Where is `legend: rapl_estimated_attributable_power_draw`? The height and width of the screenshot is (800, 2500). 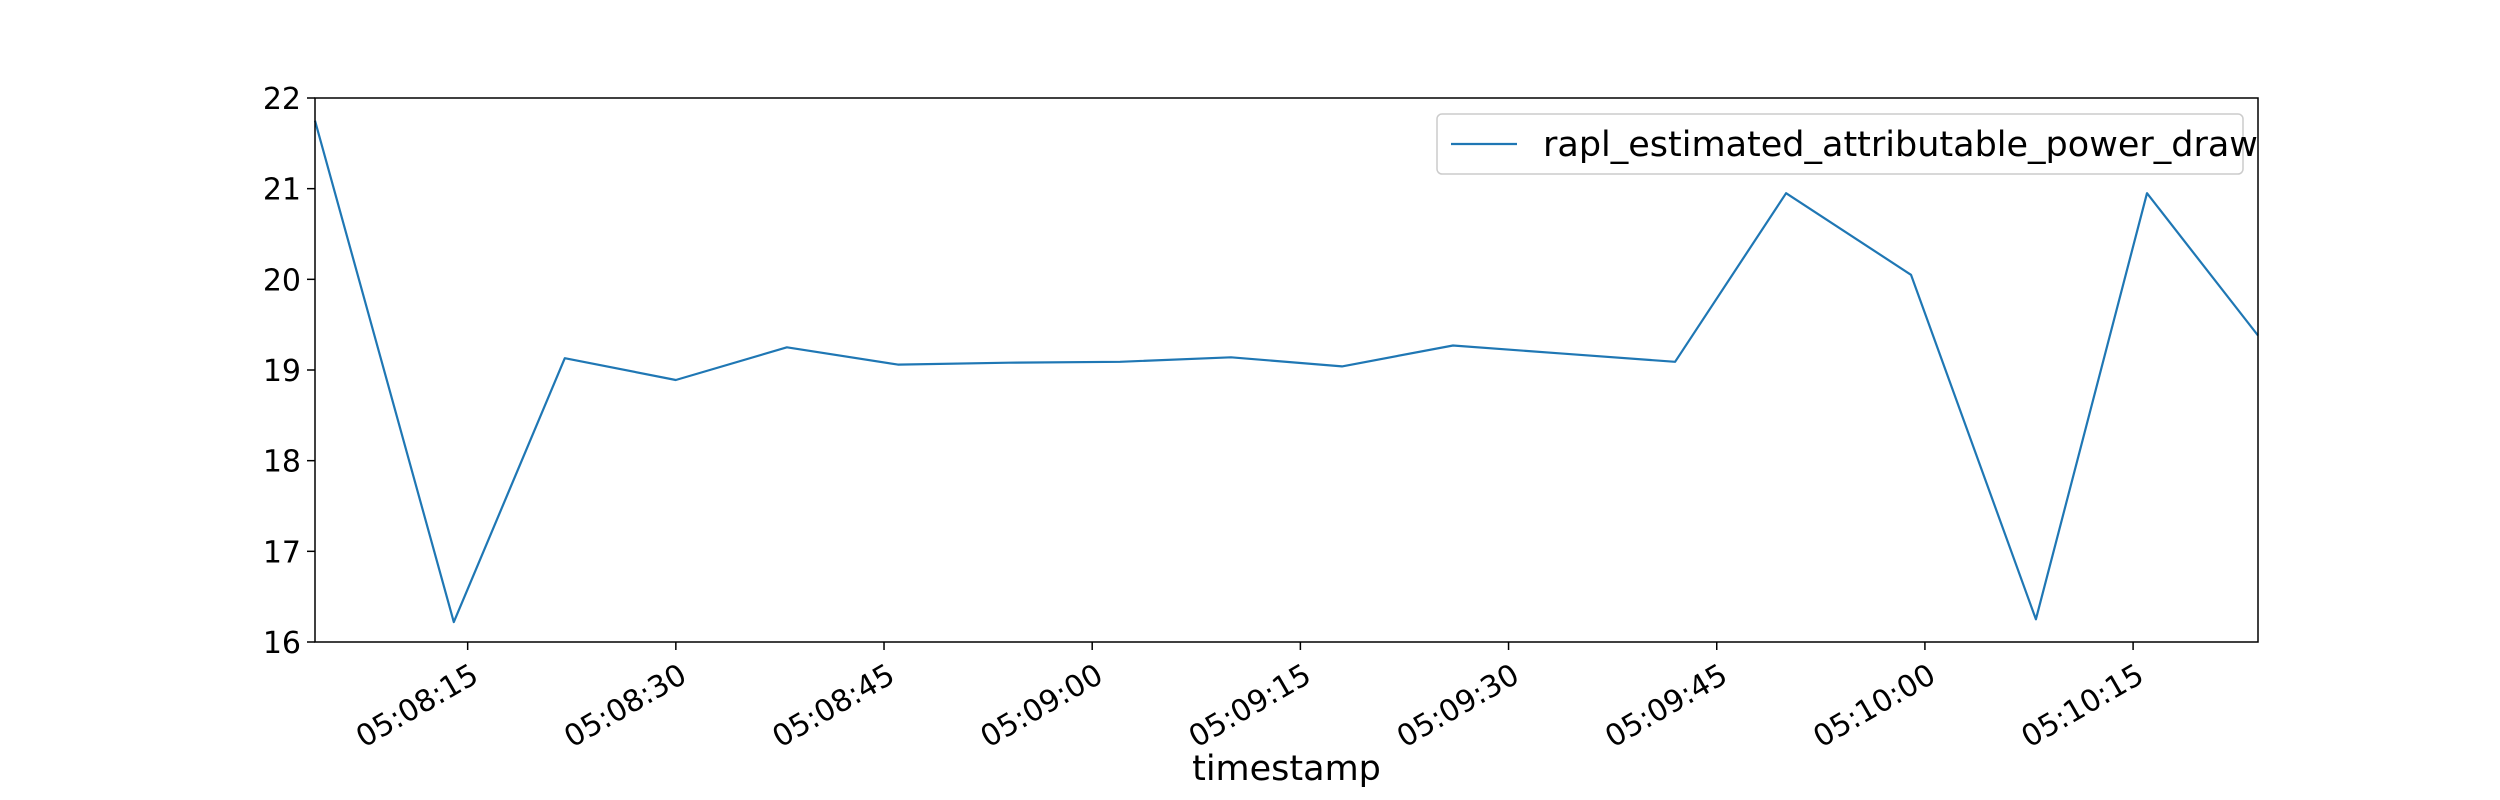
legend: rapl_estimated_attributable_power_draw is located at coordinates (1847, 144).